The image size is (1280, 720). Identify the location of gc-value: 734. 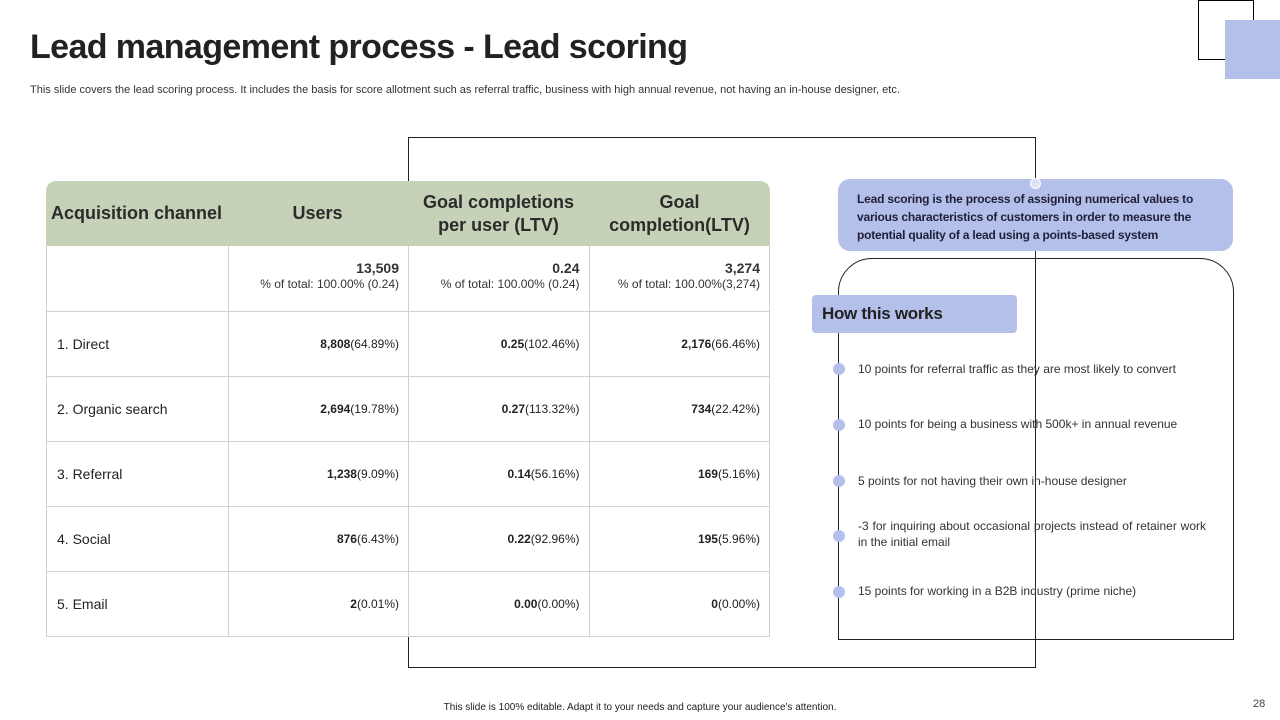
(701, 409).